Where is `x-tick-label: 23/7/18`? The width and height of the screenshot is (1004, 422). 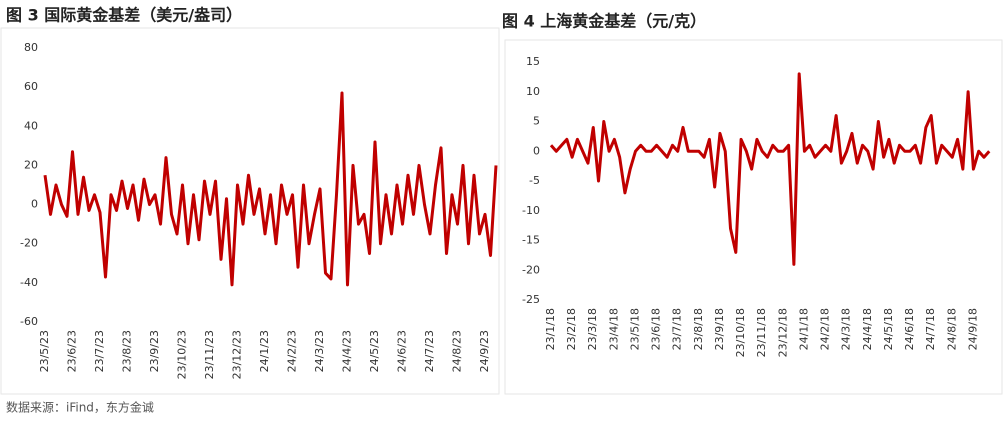
x-tick-label: 23/7/18 is located at coordinates (677, 329).